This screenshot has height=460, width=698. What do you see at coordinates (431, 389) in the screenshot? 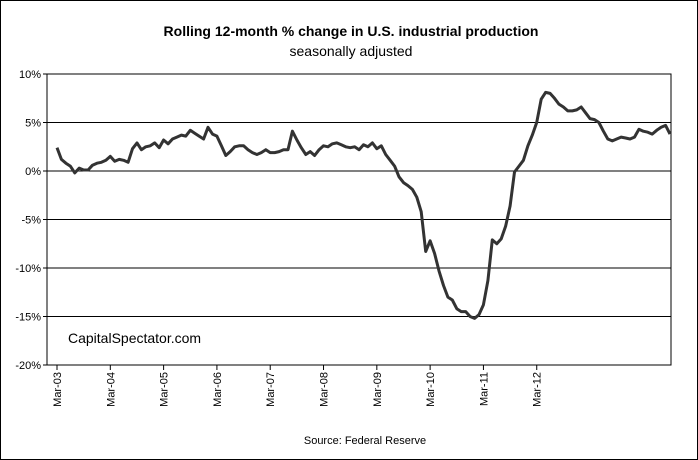
I see `x-tick-label: Mar-10` at bounding box center [431, 389].